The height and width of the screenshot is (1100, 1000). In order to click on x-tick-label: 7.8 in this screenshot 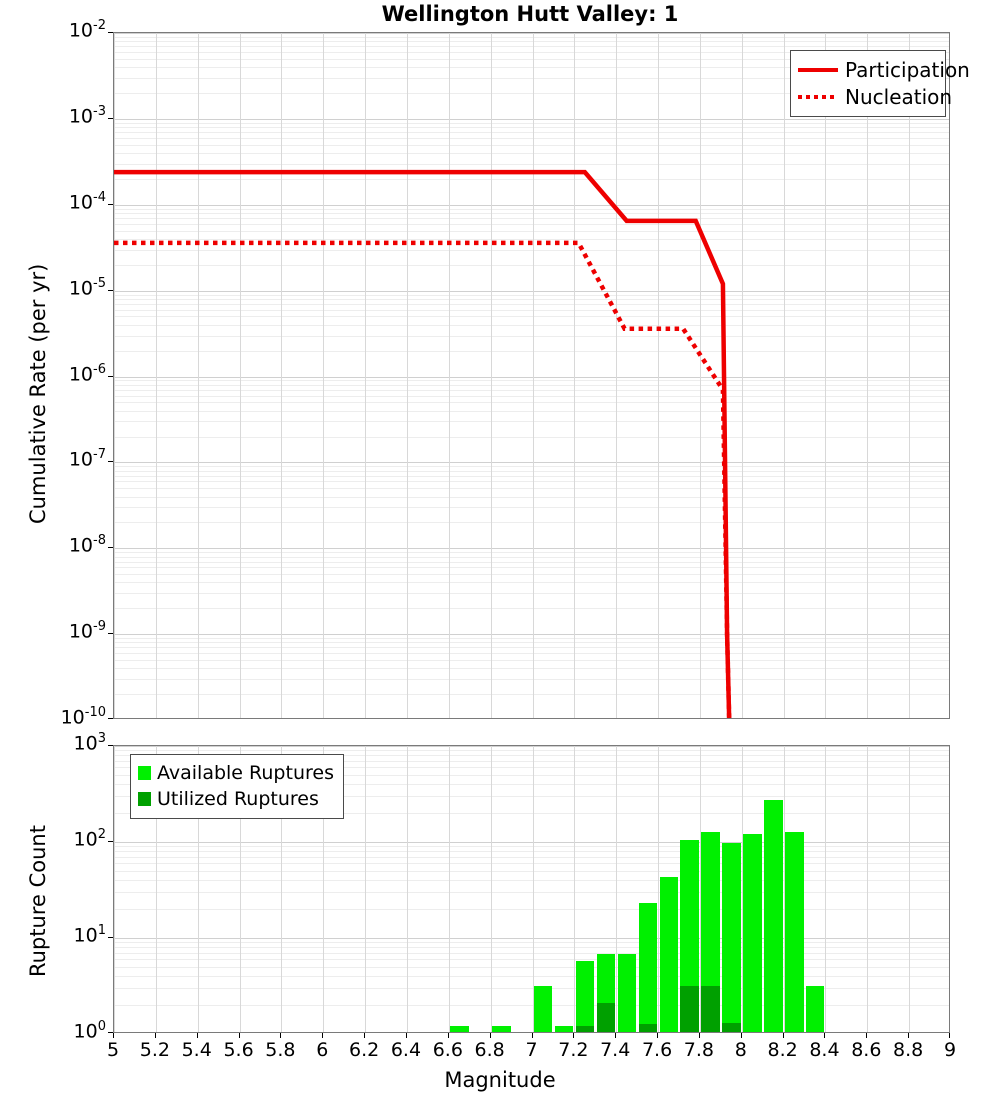, I will do `click(698, 1050)`.